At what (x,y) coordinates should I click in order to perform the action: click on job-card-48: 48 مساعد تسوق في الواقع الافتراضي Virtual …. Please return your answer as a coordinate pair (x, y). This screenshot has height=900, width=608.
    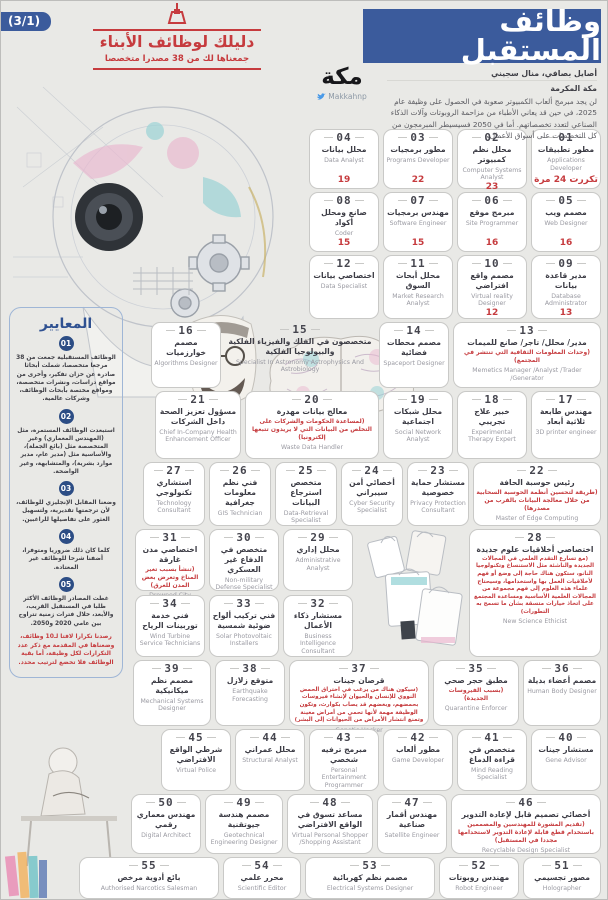
    Looking at the image, I should click on (330, 824).